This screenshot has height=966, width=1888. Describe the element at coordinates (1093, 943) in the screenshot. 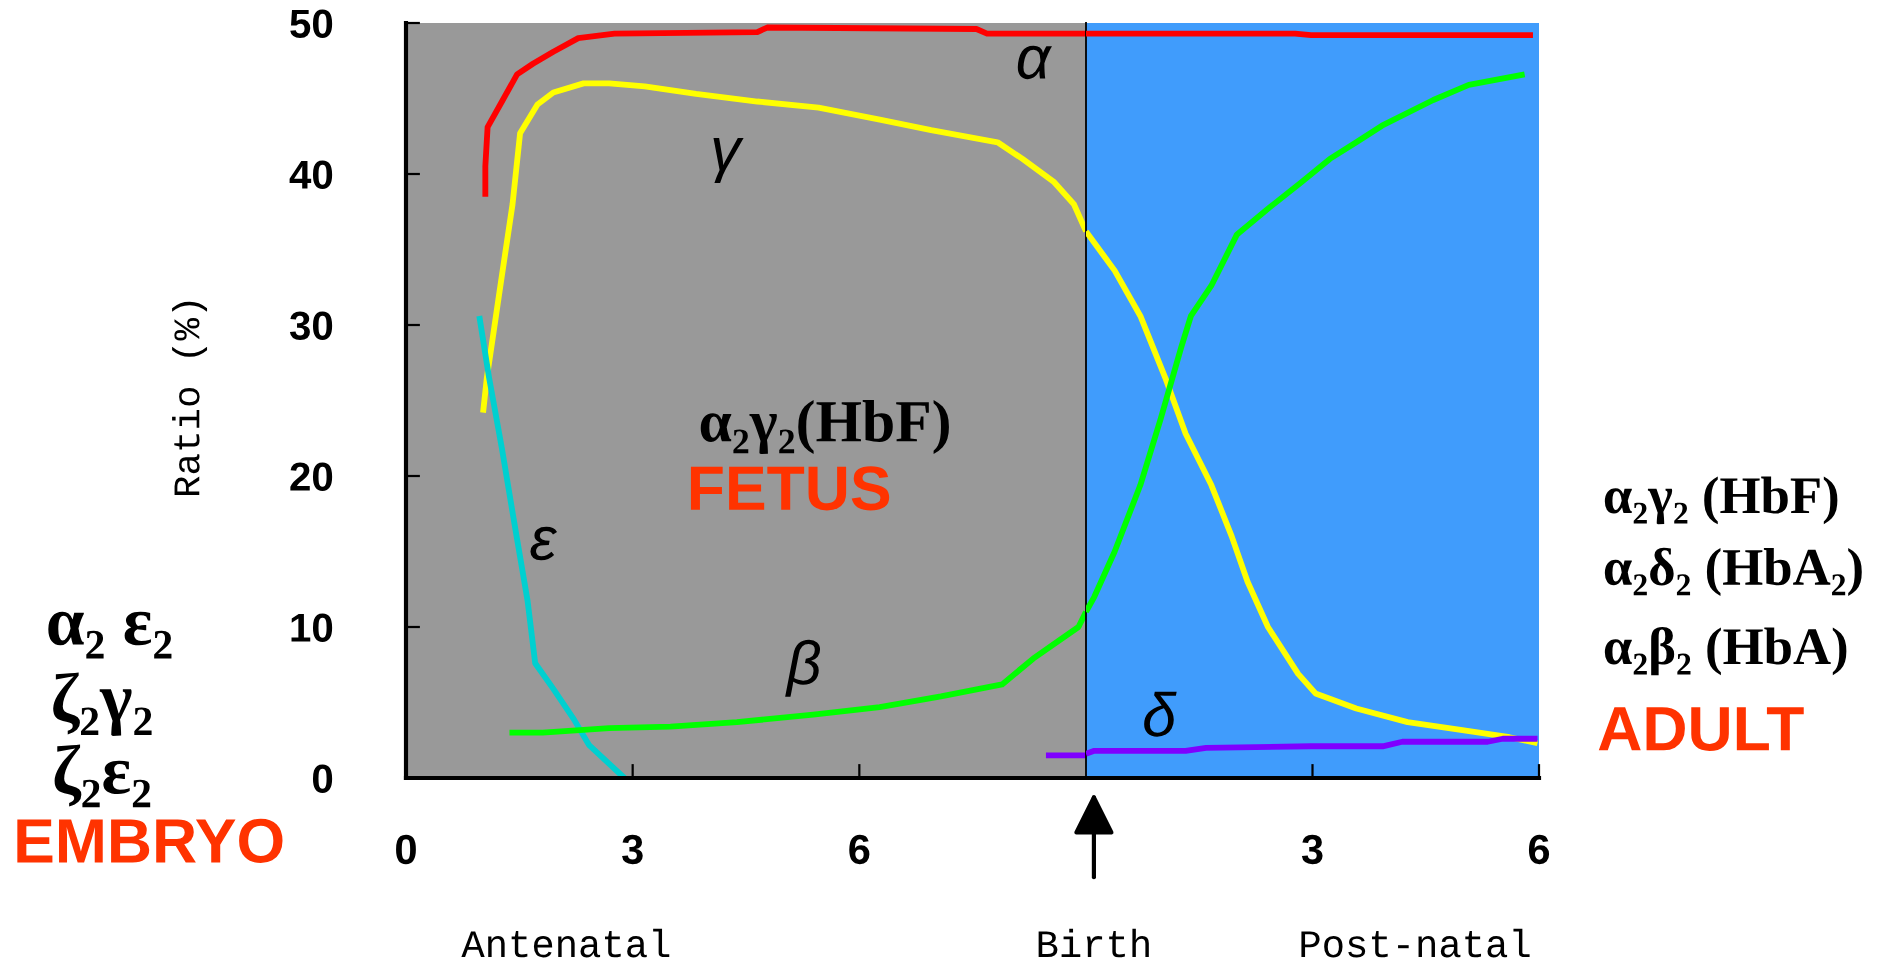

I see `text: Birth` at that location.